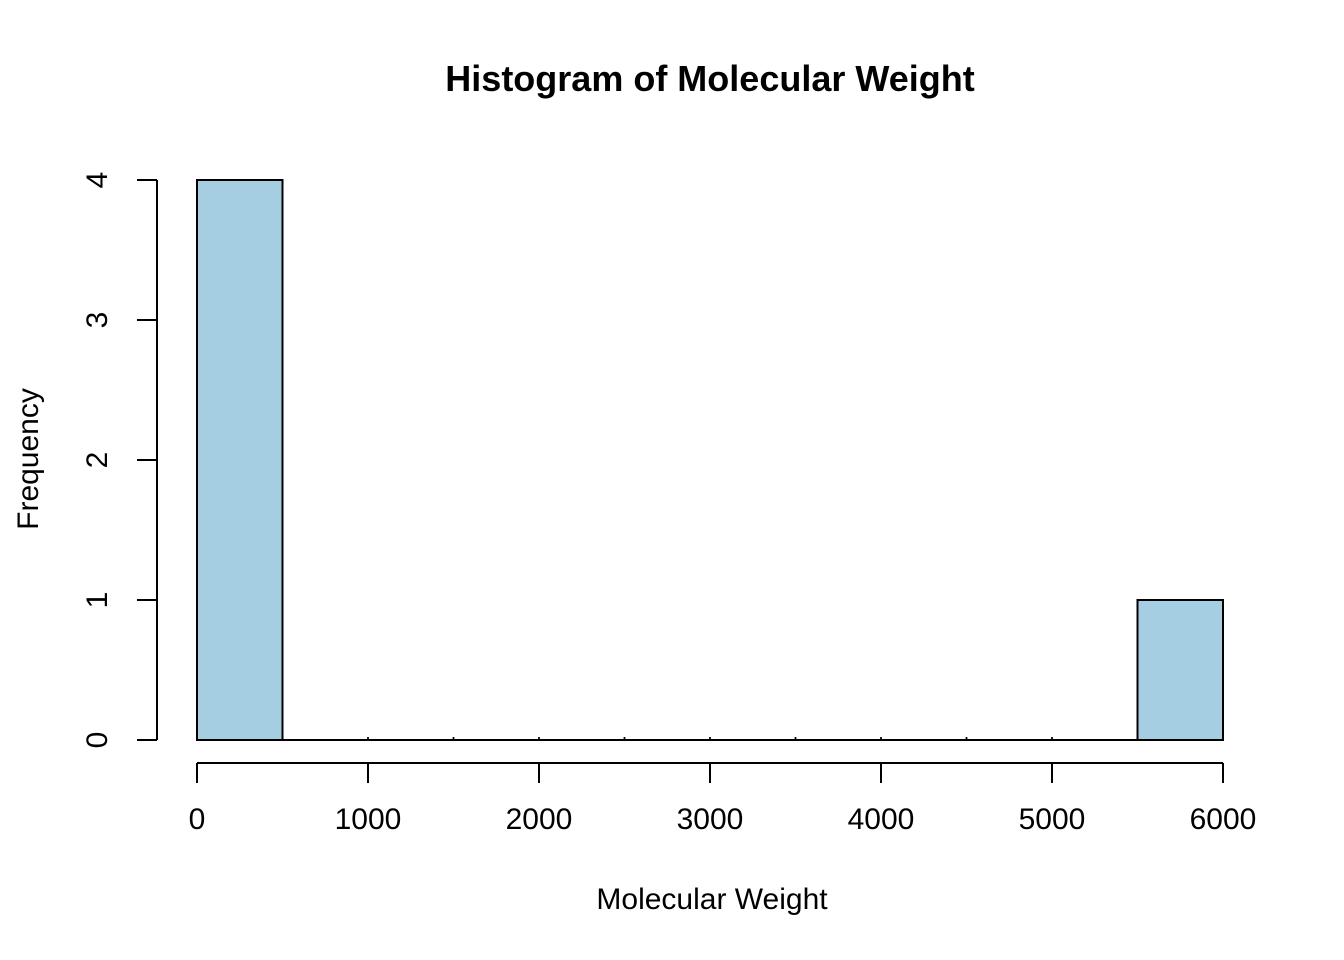  What do you see at coordinates (723, 799) in the screenshot?
I see `x-axis: 0 1000 2000 3000 4000 5000 6000` at bounding box center [723, 799].